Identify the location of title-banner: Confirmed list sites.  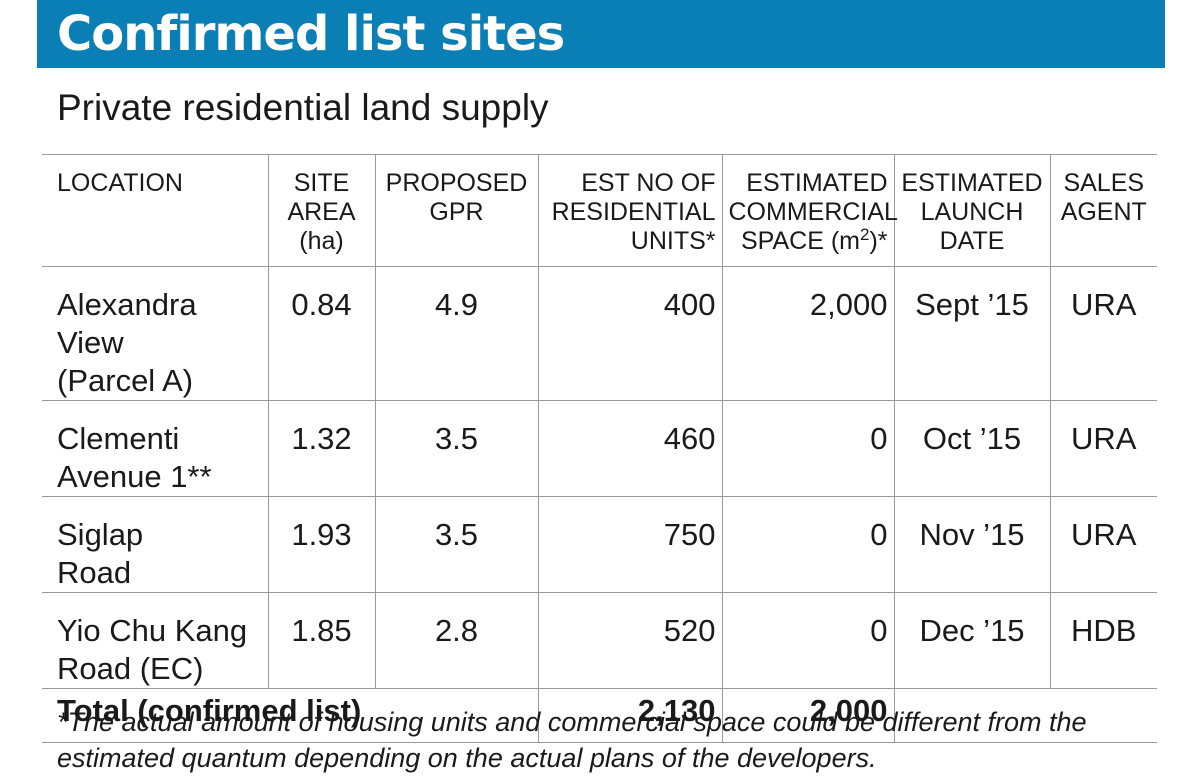
(601, 34).